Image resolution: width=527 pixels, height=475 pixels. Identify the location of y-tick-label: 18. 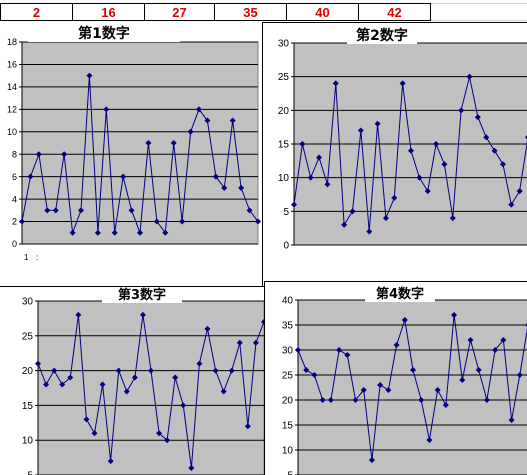
(12, 42).